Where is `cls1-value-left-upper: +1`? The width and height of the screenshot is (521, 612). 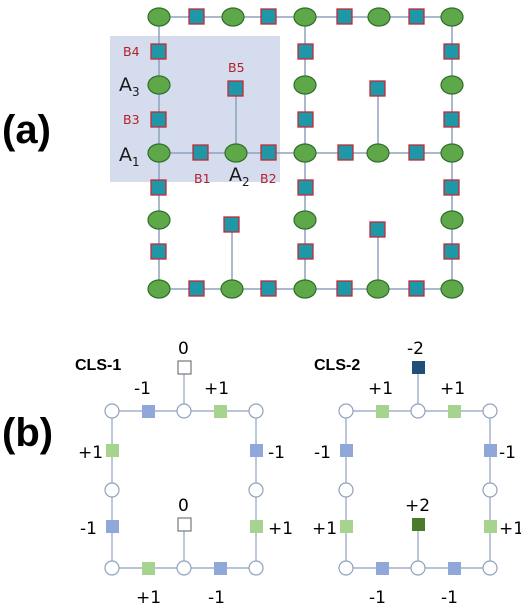 cls1-value-left-upper: +1 is located at coordinates (90, 453).